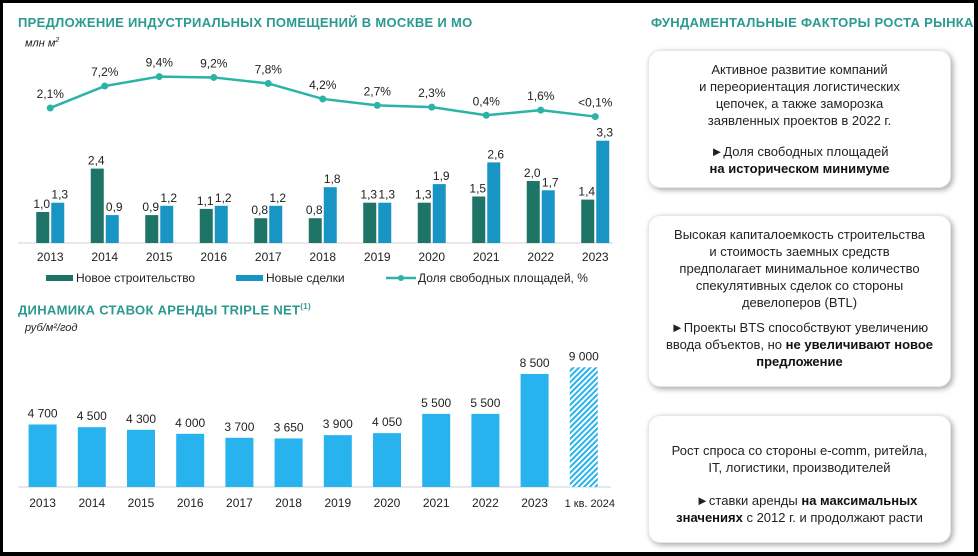 This screenshot has height=556, width=978. I want to click on bar-rent-forecast, so click(583, 427).